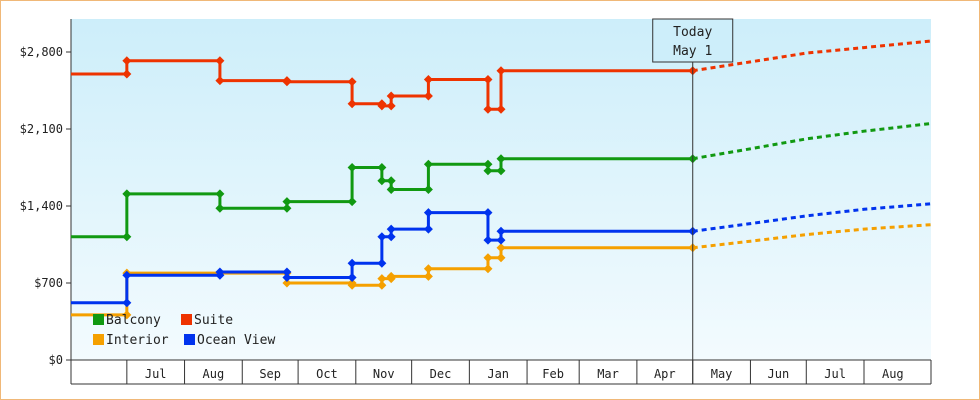 This screenshot has height=400, width=980. Describe the element at coordinates (553, 374) in the screenshot. I see `x-tick-label: Feb` at that location.